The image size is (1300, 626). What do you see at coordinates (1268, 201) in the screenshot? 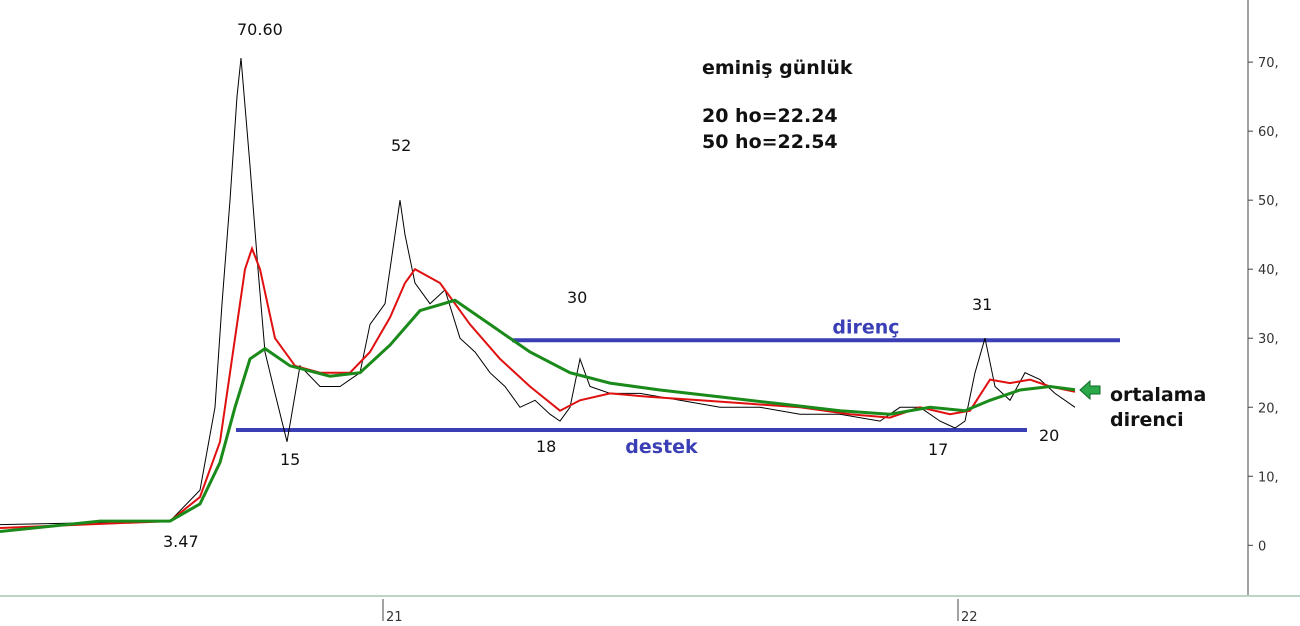
I see `y-tick-label: 50,` at bounding box center [1268, 201].